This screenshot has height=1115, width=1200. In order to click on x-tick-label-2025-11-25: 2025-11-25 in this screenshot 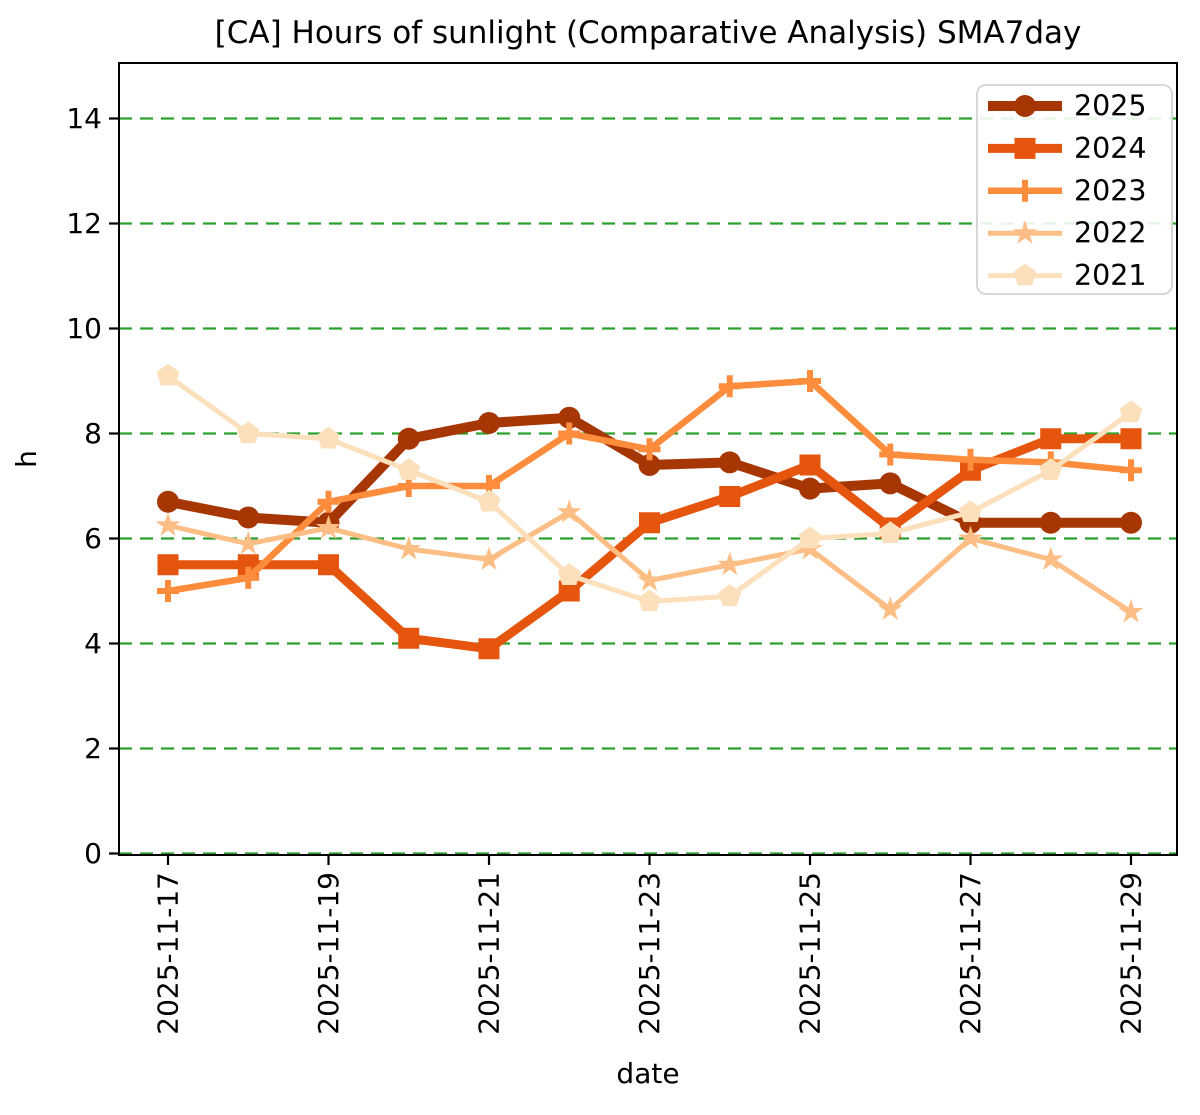, I will do `click(810, 953)`.